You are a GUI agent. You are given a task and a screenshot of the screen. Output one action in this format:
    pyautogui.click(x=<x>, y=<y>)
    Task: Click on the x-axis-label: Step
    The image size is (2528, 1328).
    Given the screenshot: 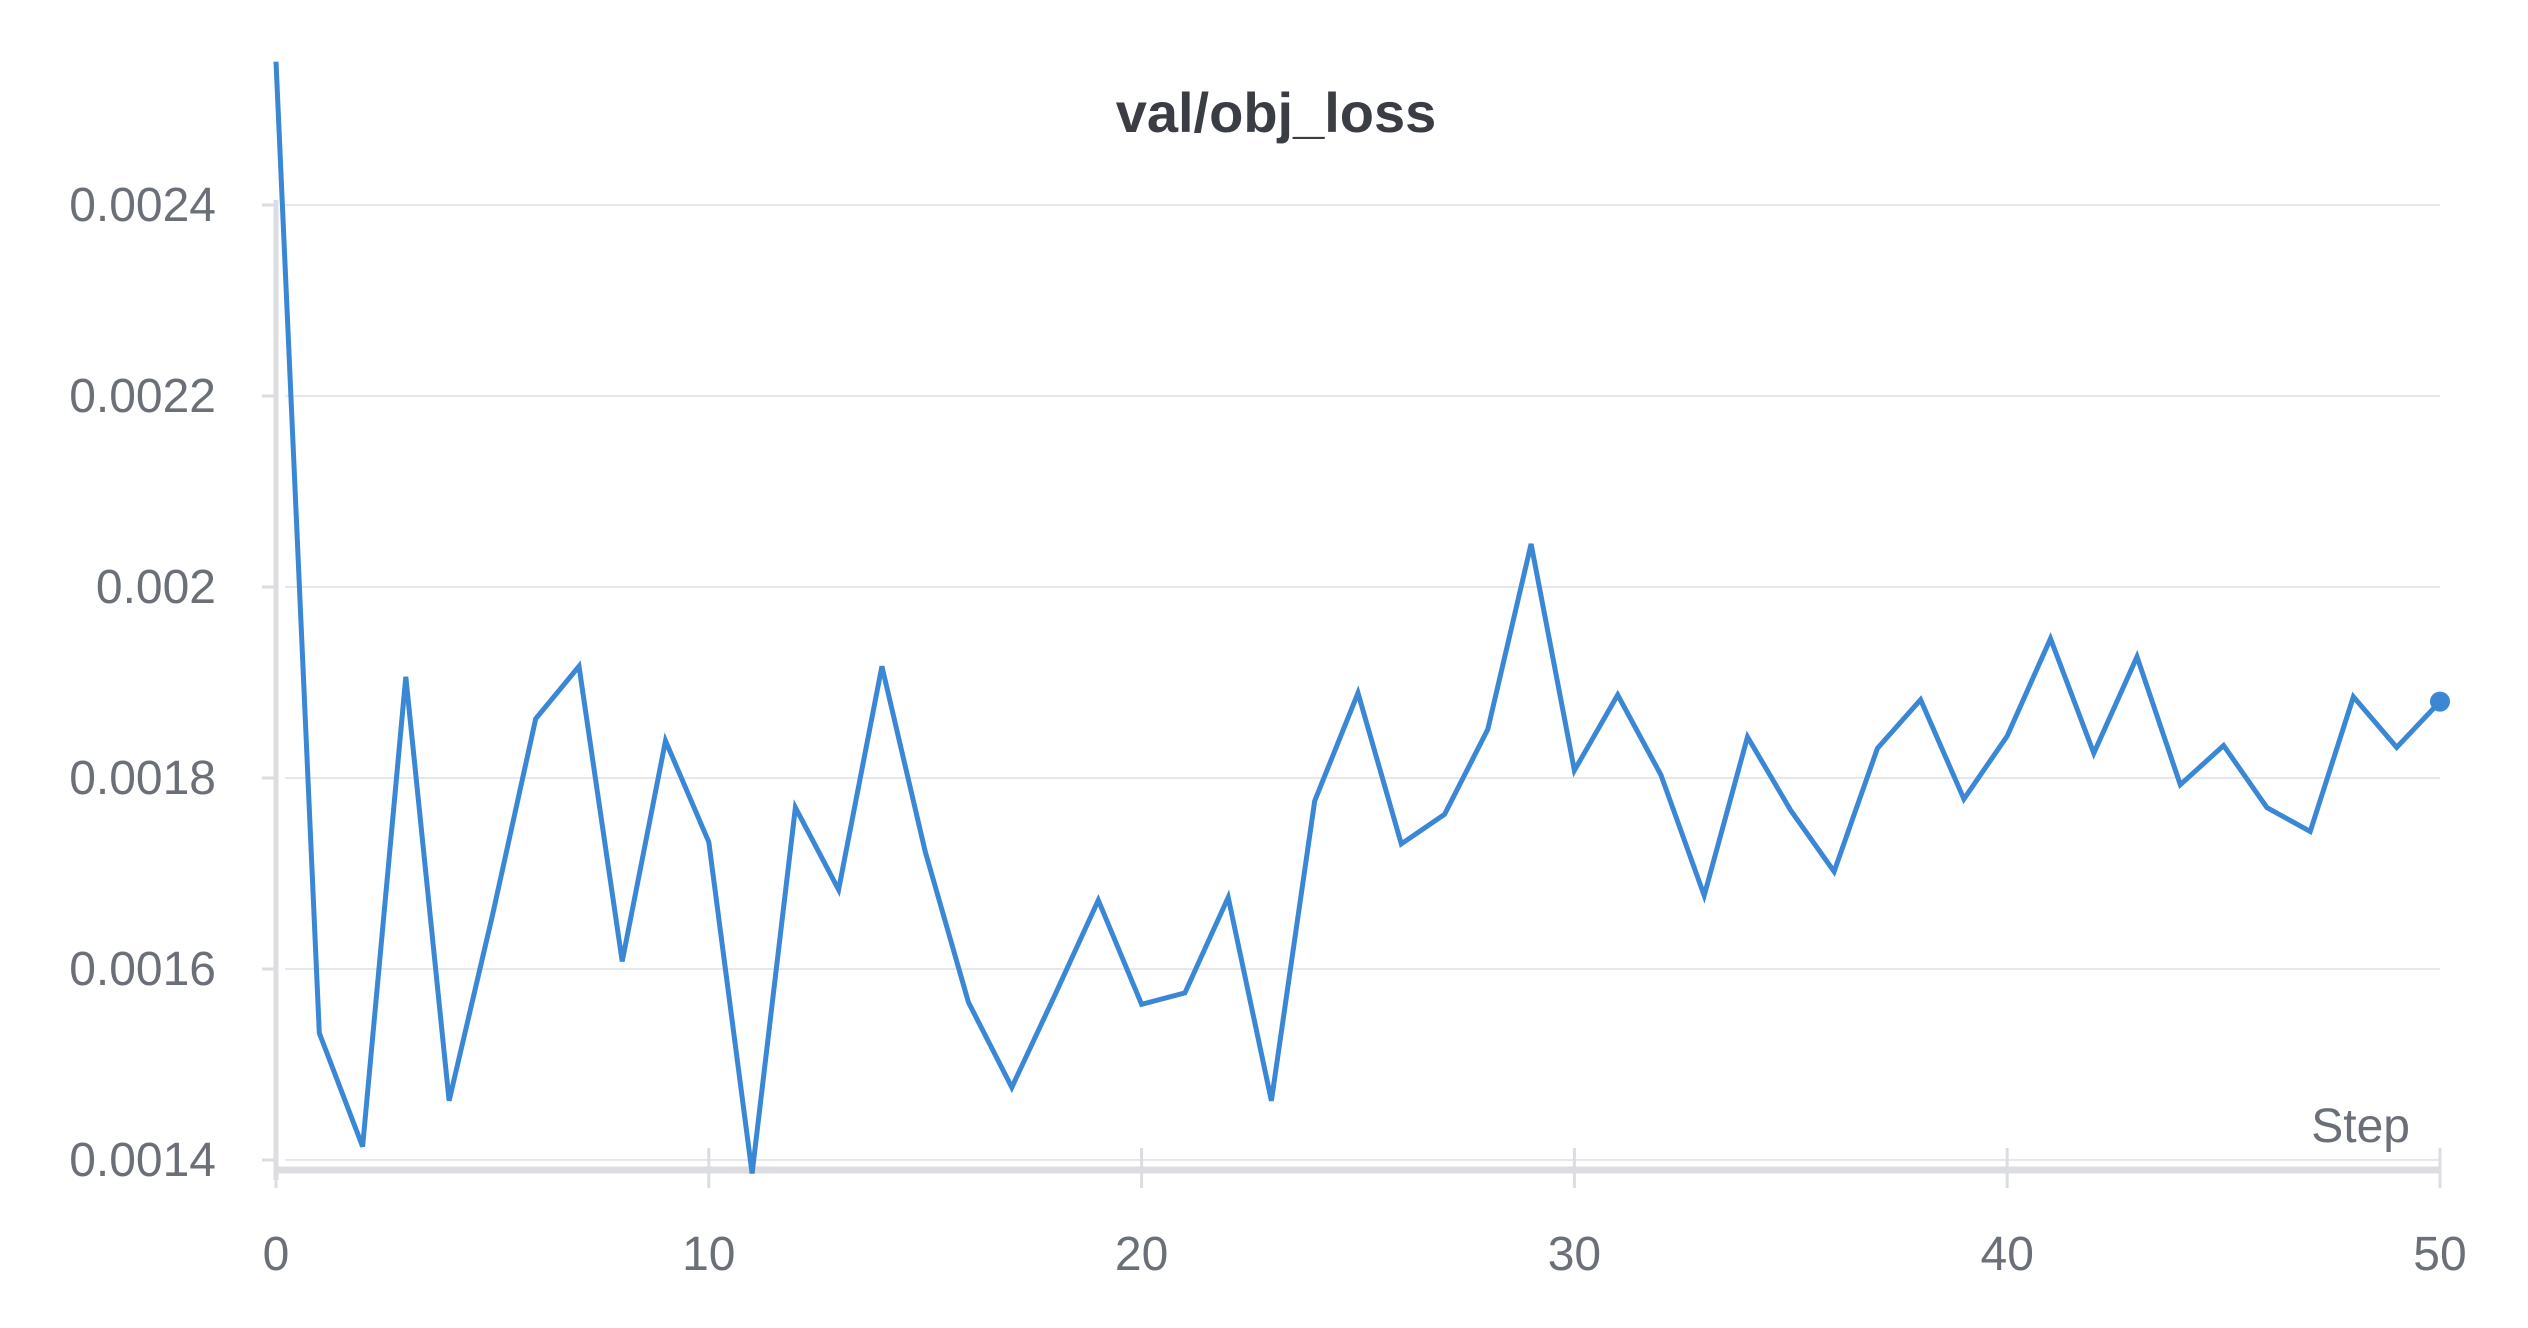 What is the action you would take?
    pyautogui.click(x=2360, y=1126)
    